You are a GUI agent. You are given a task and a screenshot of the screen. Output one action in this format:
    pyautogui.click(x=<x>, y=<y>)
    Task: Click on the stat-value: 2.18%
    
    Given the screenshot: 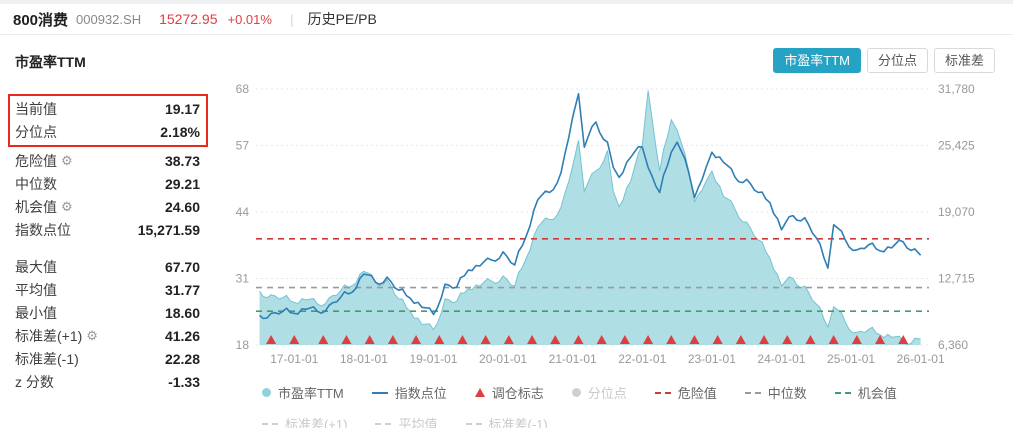 What is the action you would take?
    pyautogui.click(x=180, y=131)
    